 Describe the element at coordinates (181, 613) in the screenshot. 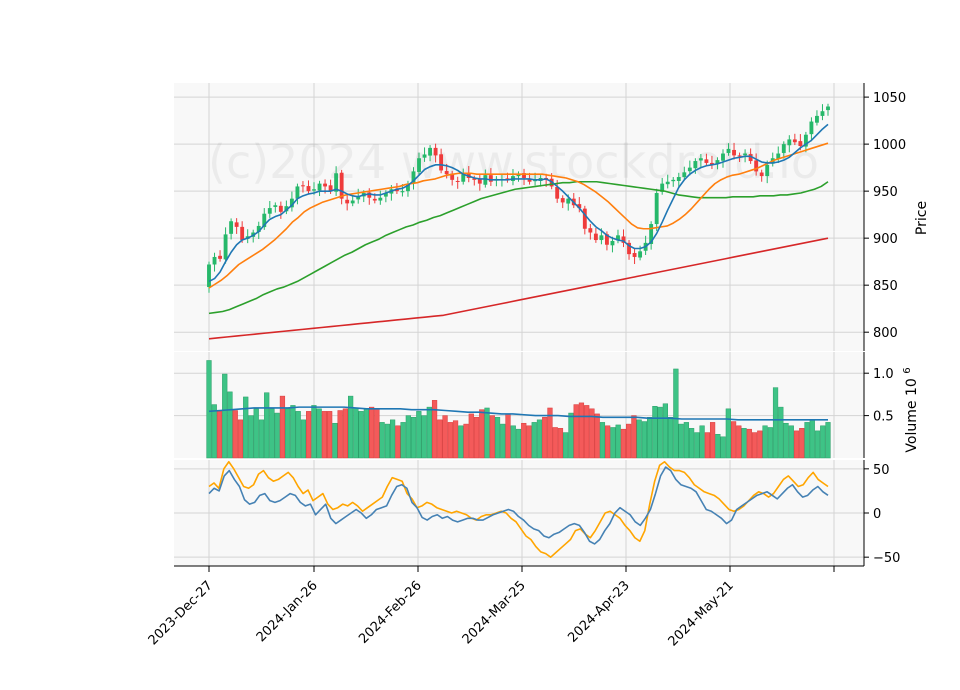

I see `x-tick-label: 2023-Dec-27` at that location.